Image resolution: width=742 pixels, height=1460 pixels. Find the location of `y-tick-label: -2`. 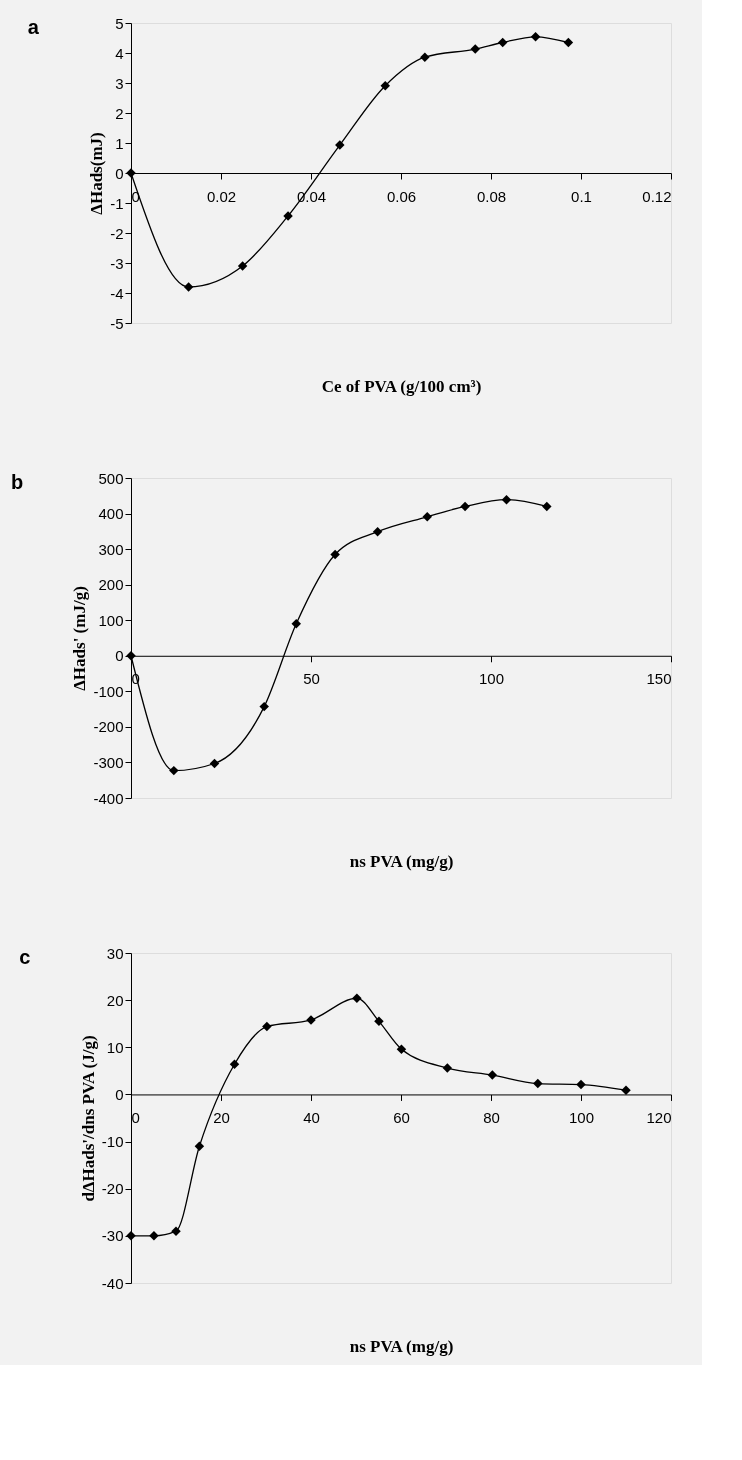

y-tick-label: -2 is located at coordinates (117, 233).